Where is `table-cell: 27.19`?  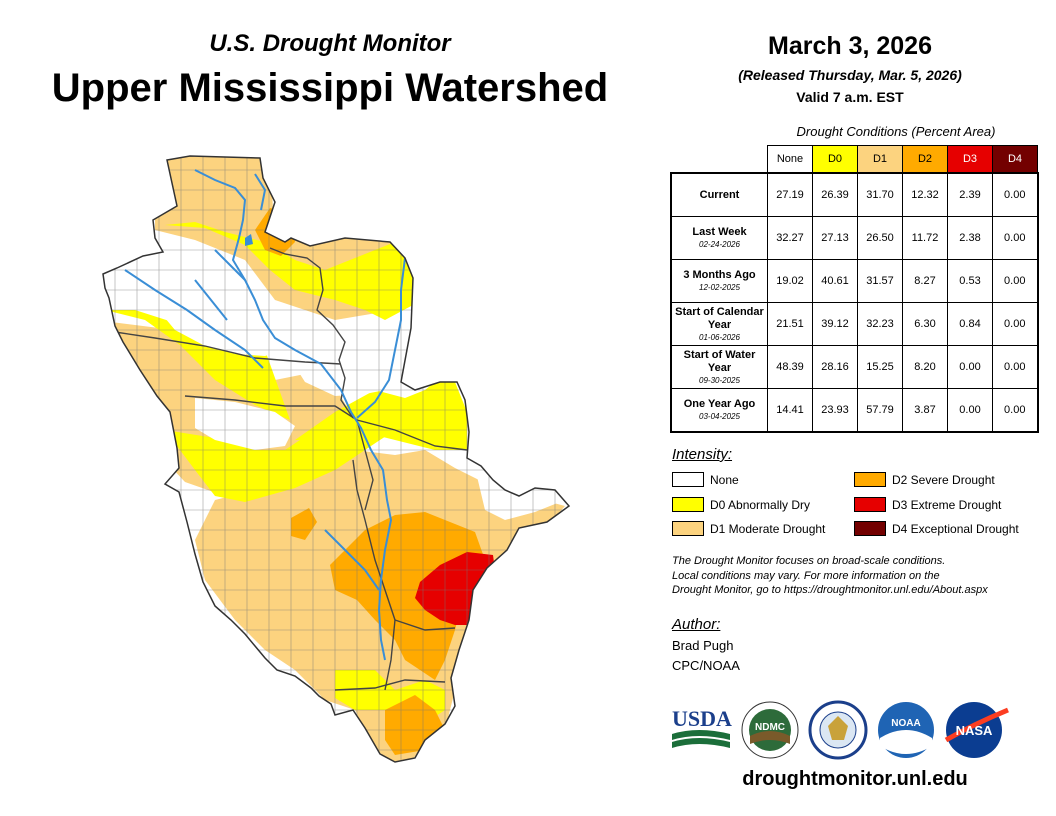
table-cell: 27.19 is located at coordinates (790, 194).